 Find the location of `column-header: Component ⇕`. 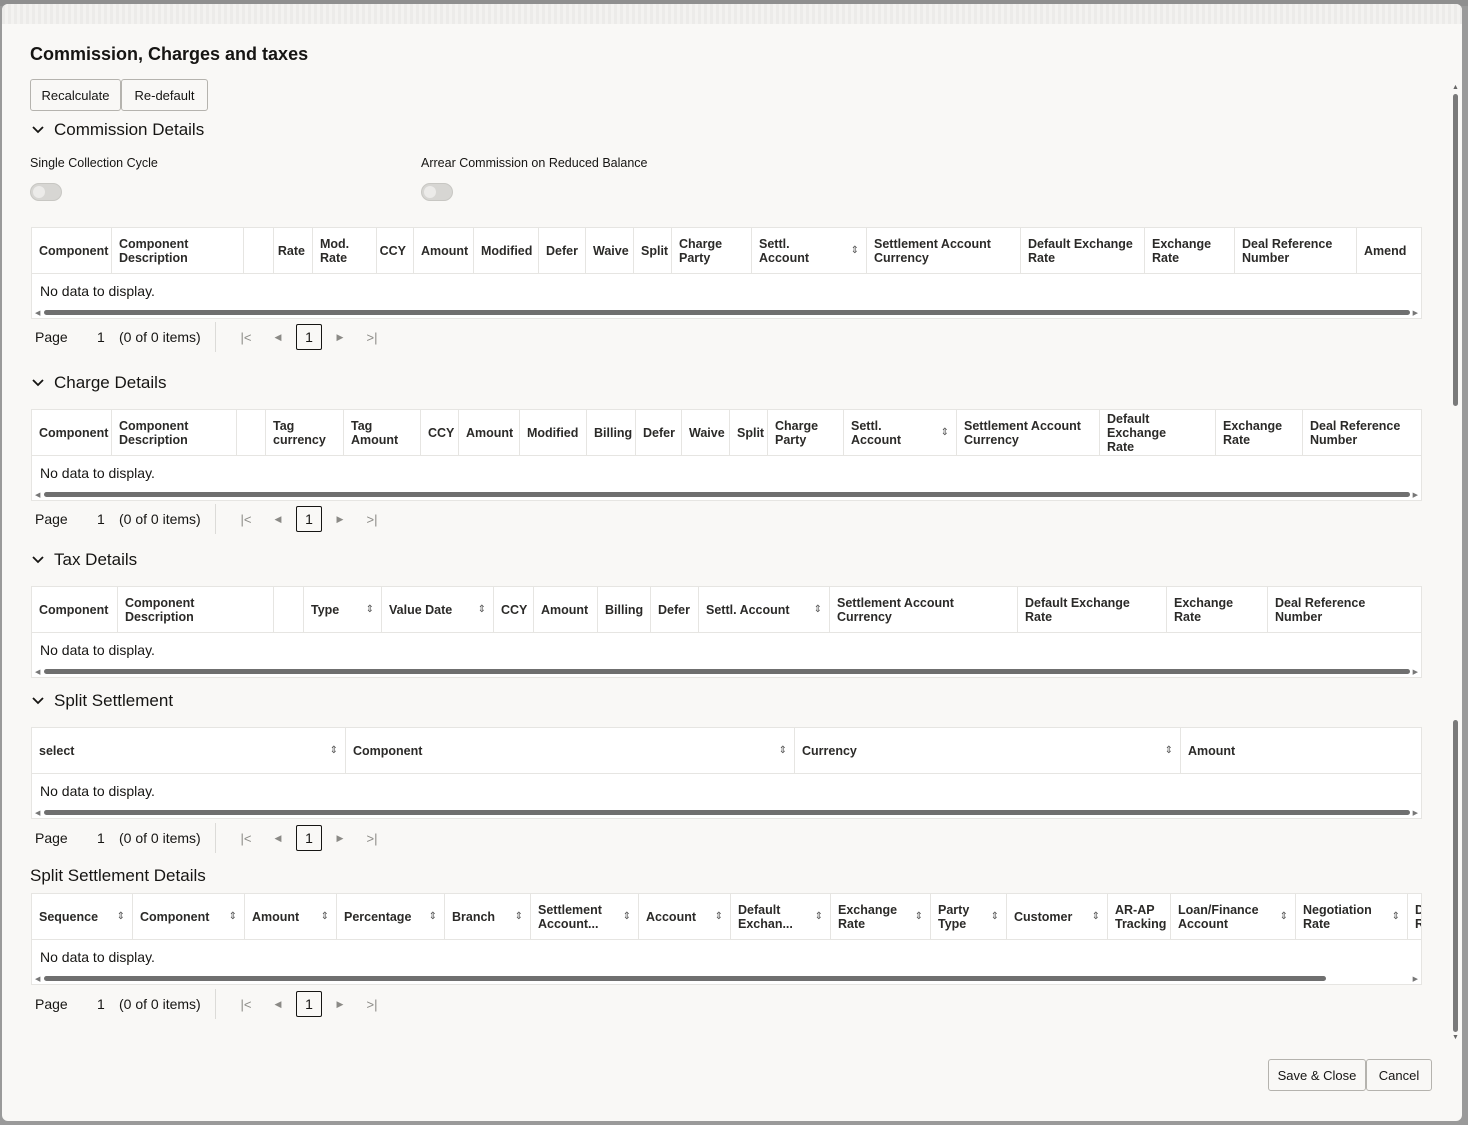

column-header: Component ⇕ is located at coordinates (189, 916).